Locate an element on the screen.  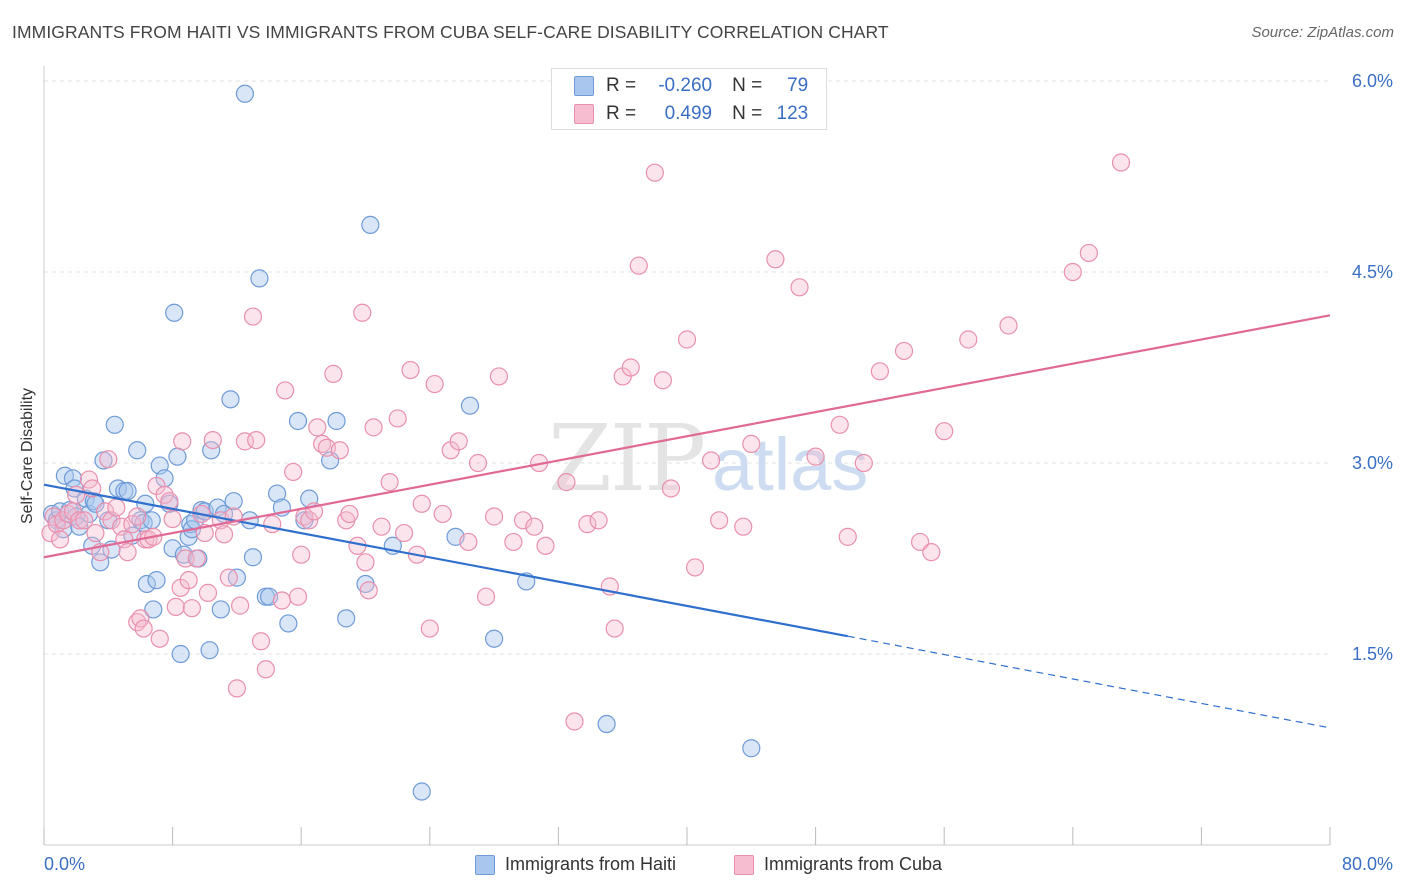
watermark-atlas: atlas is located at coordinates (790, 464).